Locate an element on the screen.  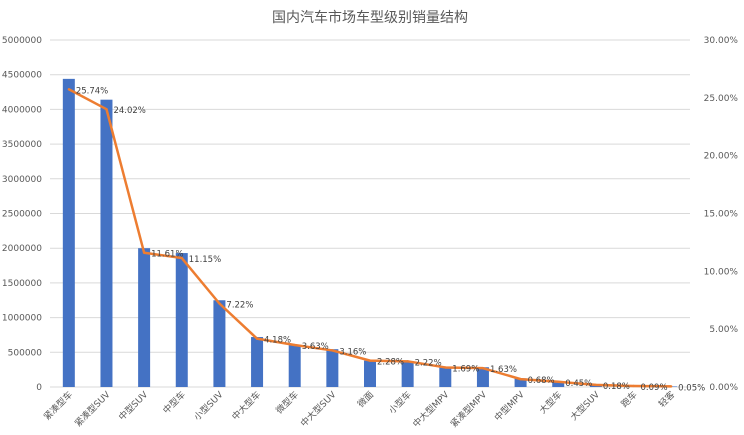
data-label: 1.69% is located at coordinates (465, 369).